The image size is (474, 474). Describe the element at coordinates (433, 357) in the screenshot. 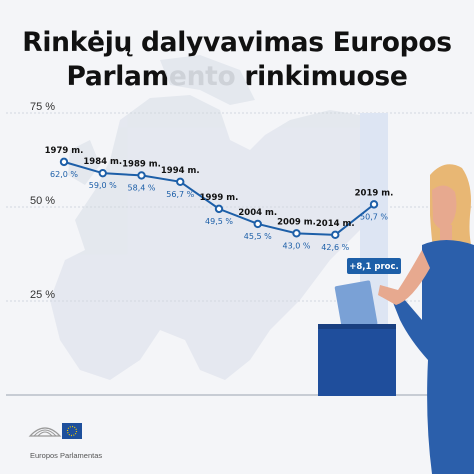

I see `dress` at that location.